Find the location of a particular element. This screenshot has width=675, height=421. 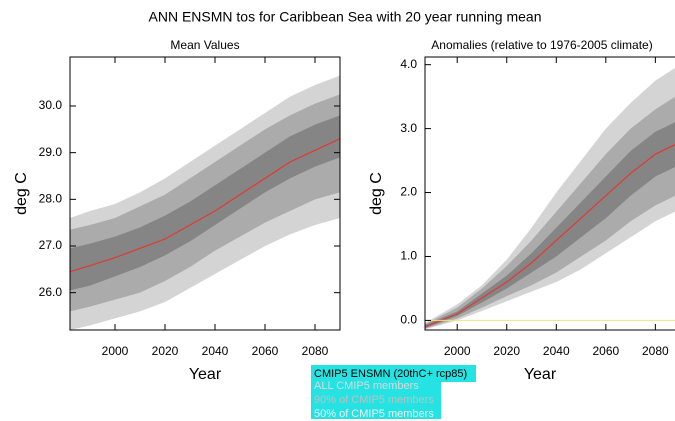

y-tick-label: 4.0 is located at coordinates (408, 64).